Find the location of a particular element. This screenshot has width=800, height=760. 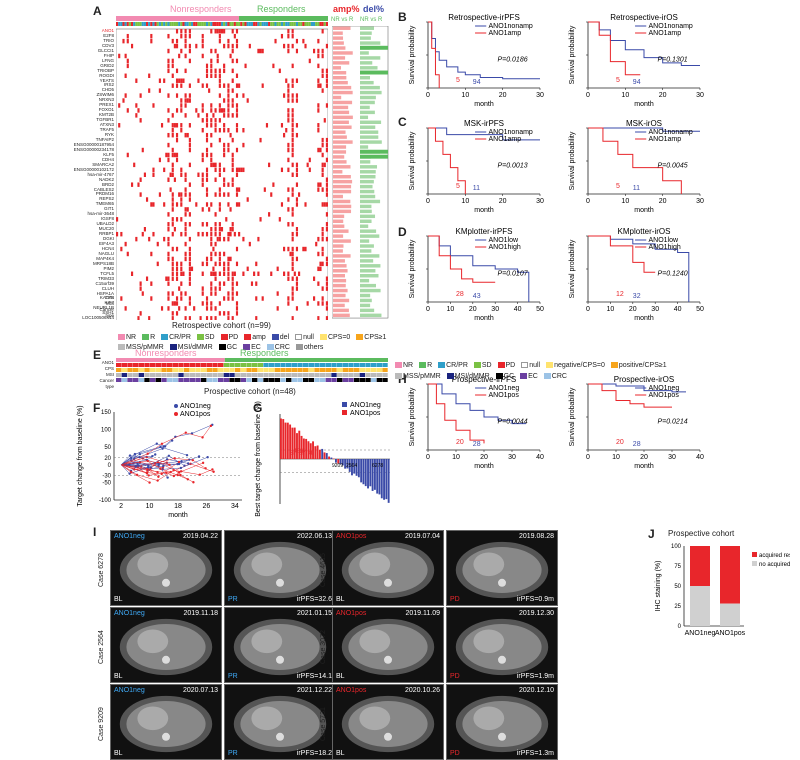

legend-a-line2: MSS/pMMR MSI/dMMR GC EC CRC others is located at coordinates (222, 347).